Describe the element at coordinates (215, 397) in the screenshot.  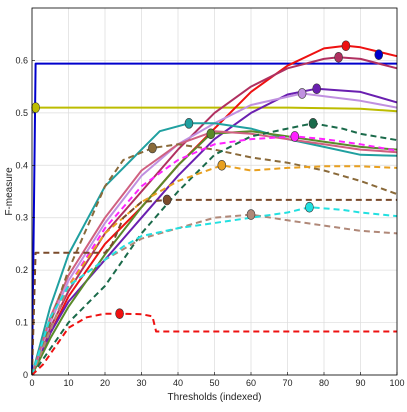
I see `x-axis-title: Thresholds (indexed)` at that location.